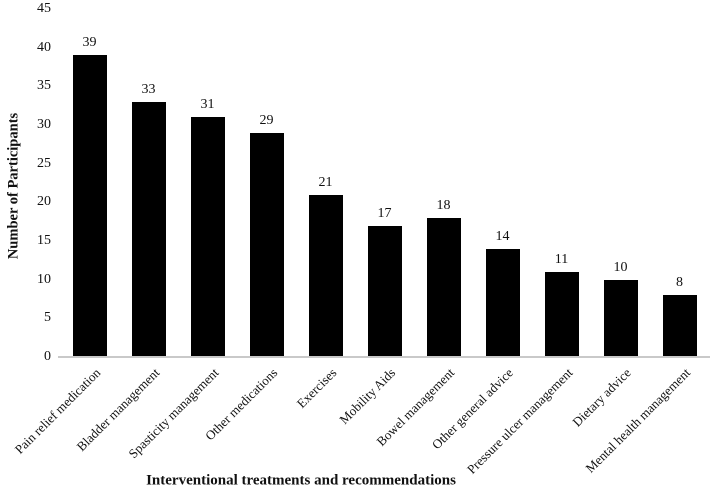  I want to click on y-tick-label: 20, so click(44, 202).